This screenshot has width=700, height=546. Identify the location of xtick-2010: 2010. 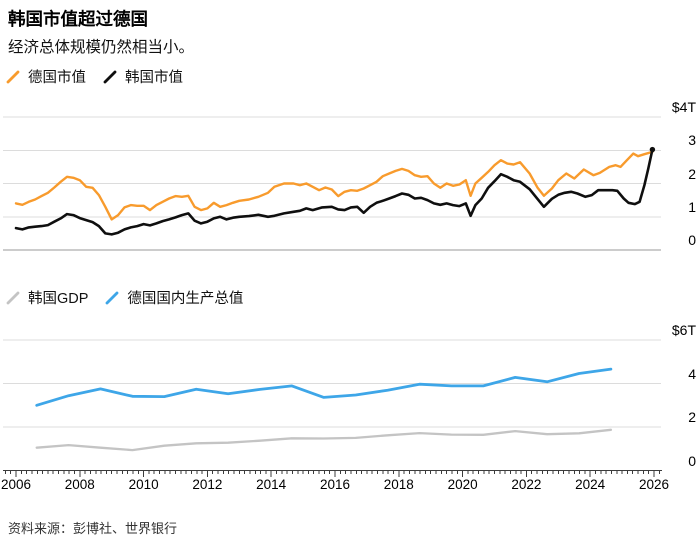
(143, 484).